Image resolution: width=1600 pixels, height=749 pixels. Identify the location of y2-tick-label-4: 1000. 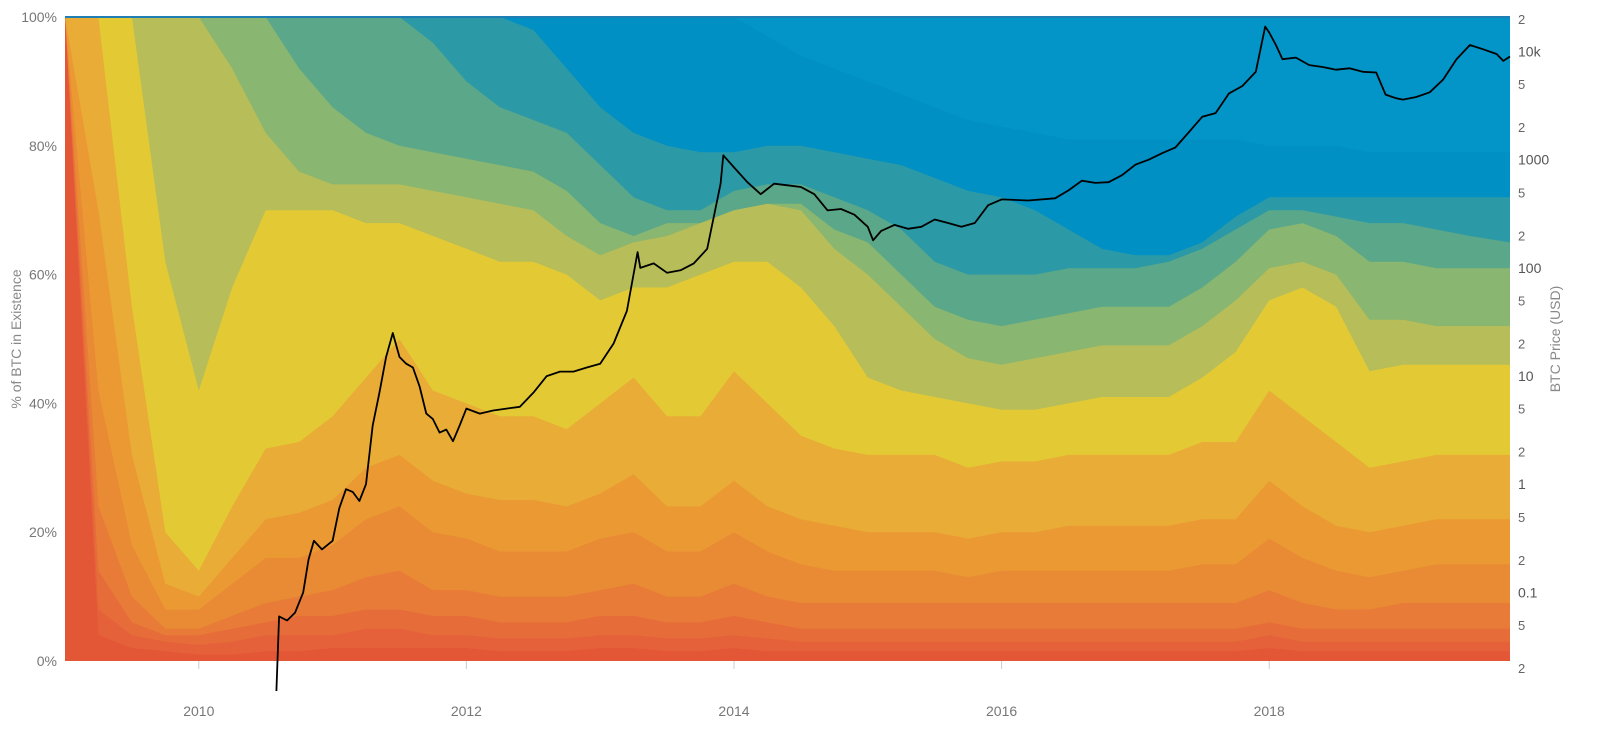
(1533, 160).